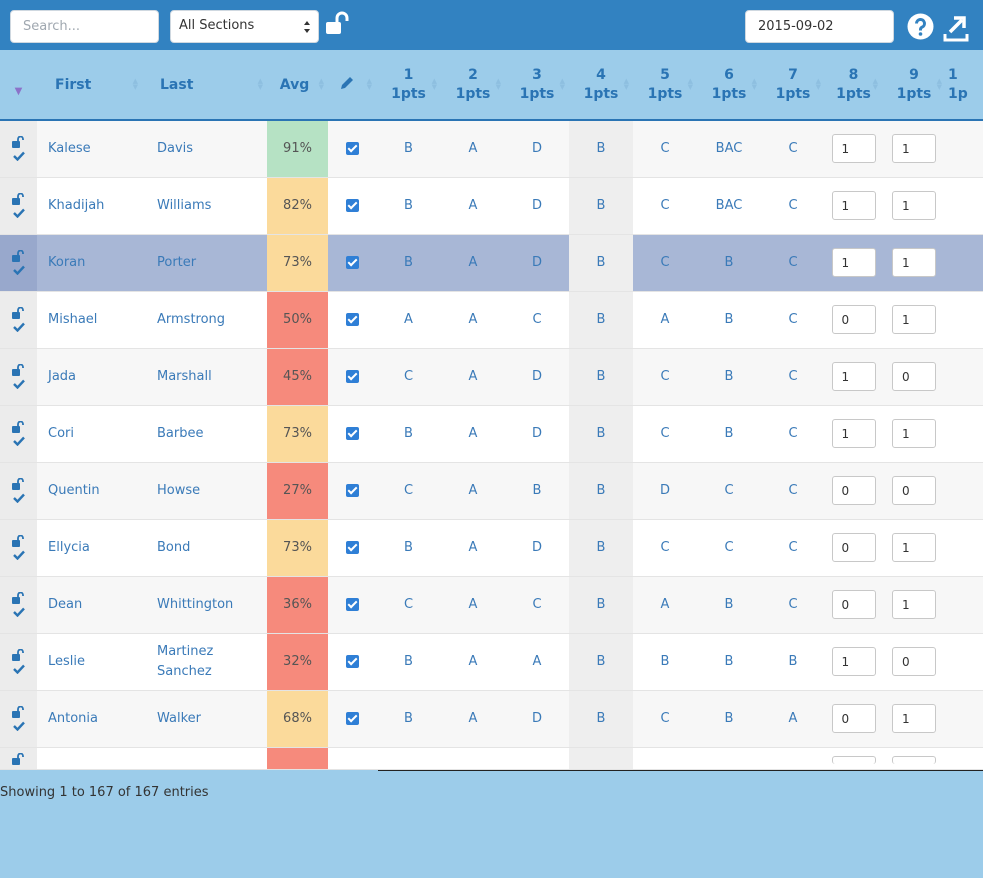  What do you see at coordinates (301, 84) in the screenshot?
I see `header-avg: Avg ▲ ▼` at bounding box center [301, 84].